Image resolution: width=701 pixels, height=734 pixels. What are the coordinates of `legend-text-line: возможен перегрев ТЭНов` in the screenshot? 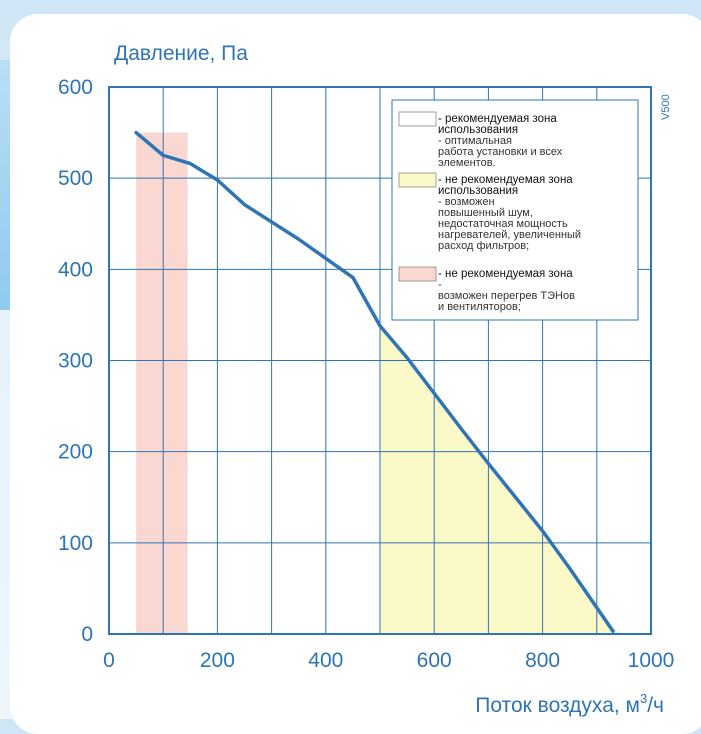 It's located at (506, 296).